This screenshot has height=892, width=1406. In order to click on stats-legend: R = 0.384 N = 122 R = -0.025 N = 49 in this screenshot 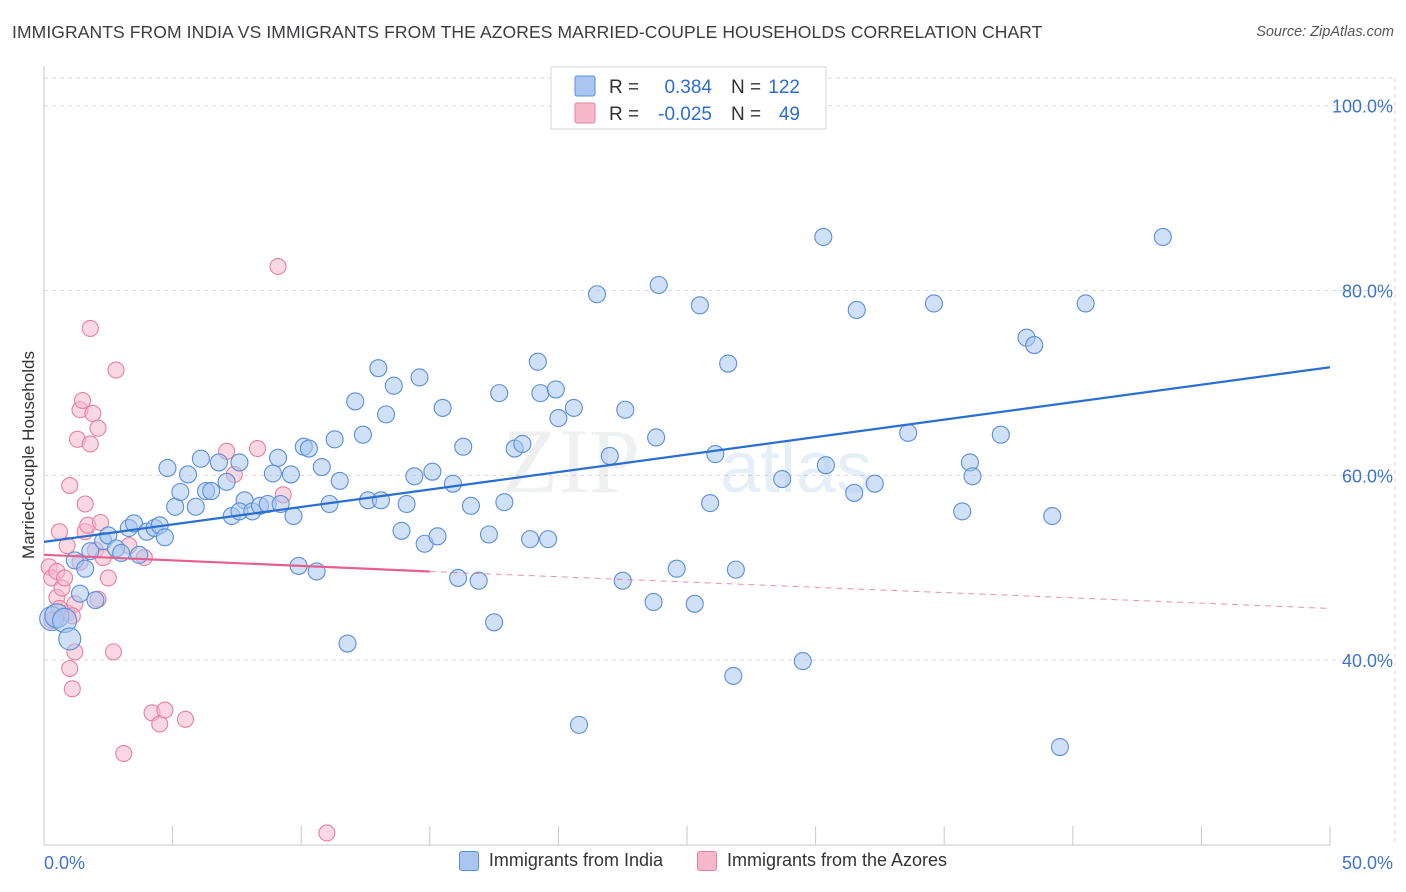, I will do `click(688, 98)`.